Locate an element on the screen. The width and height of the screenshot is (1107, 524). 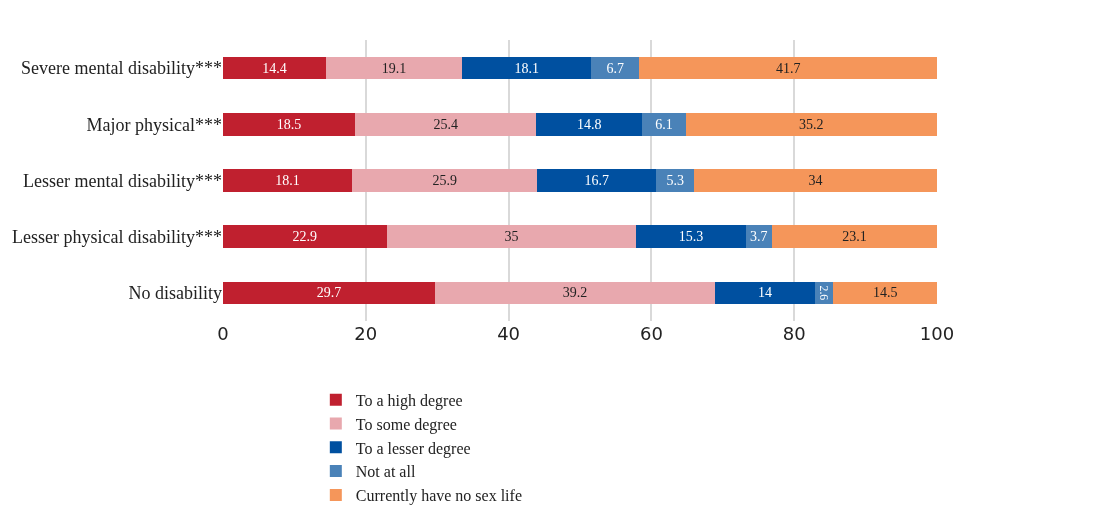
data-label: 39.2 is located at coordinates (575, 293).